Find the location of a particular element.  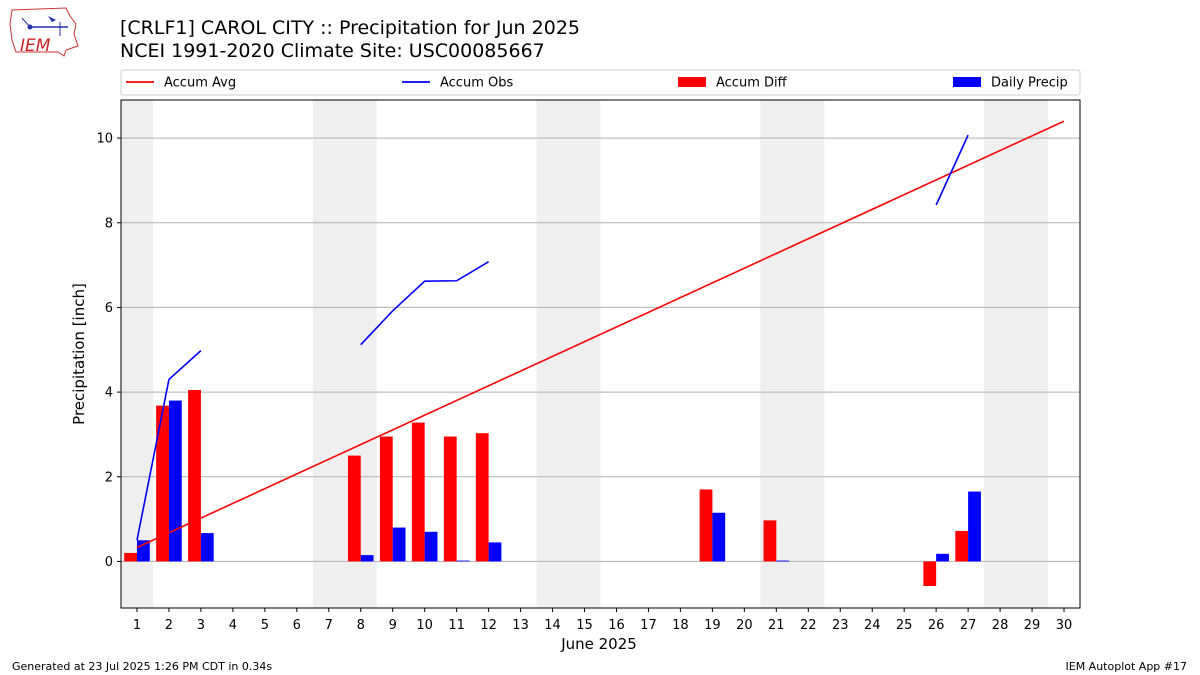

x-axis-label: June 2025 is located at coordinates (598, 644).